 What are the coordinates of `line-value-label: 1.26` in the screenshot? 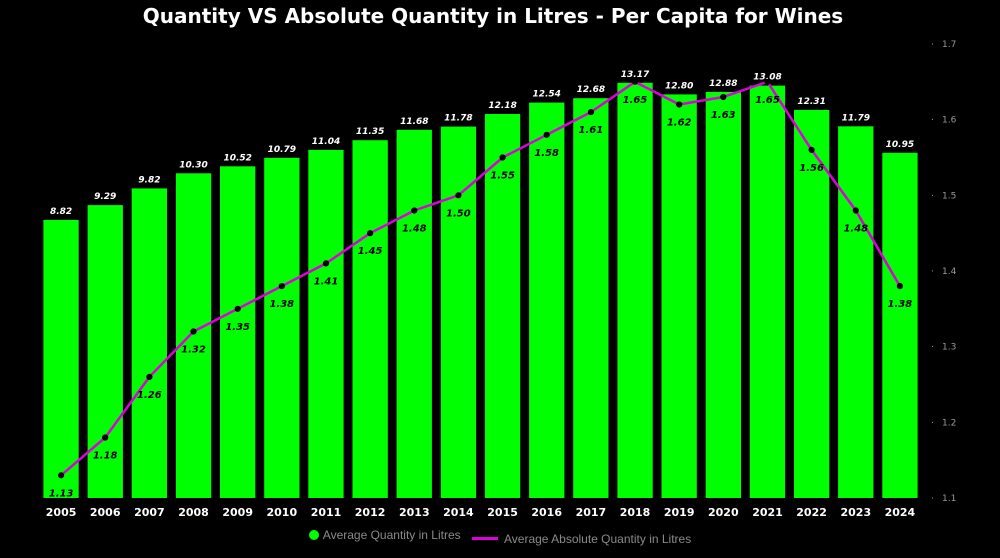 It's located at (149, 395).